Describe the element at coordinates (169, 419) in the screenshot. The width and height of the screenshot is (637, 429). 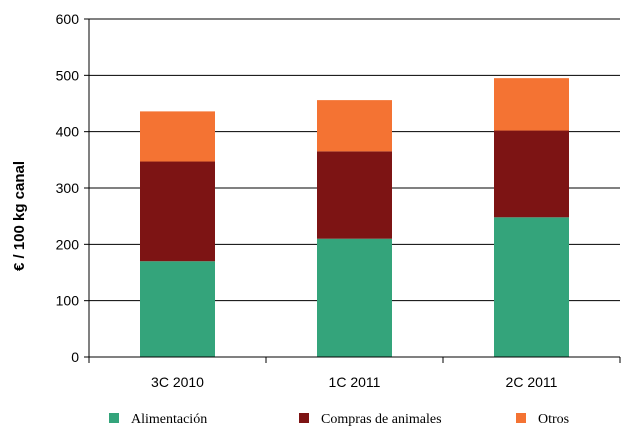
I see `legend-label: Alimentación` at that location.